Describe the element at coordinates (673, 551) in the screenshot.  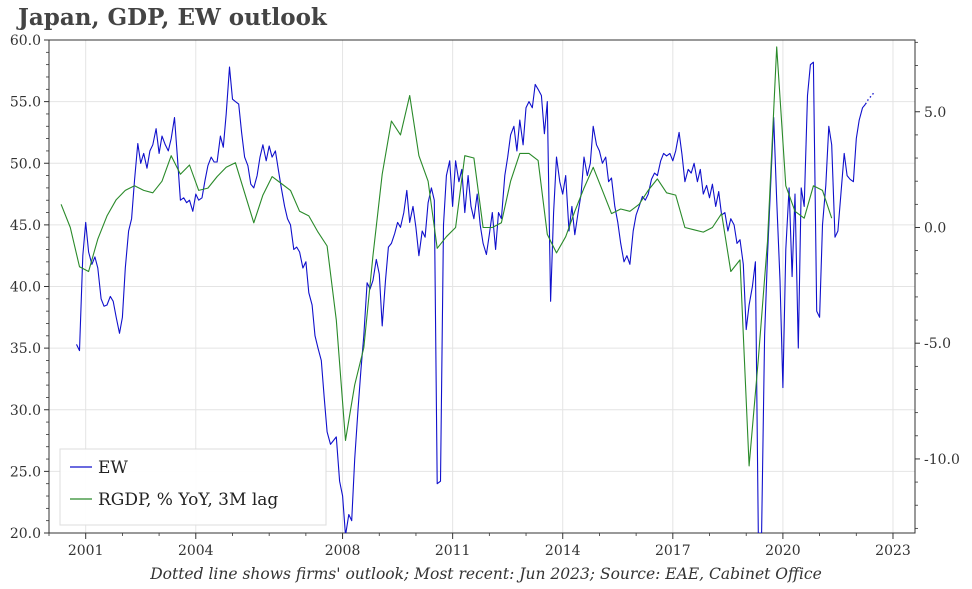
I see `x-tick-label: 2017` at that location.